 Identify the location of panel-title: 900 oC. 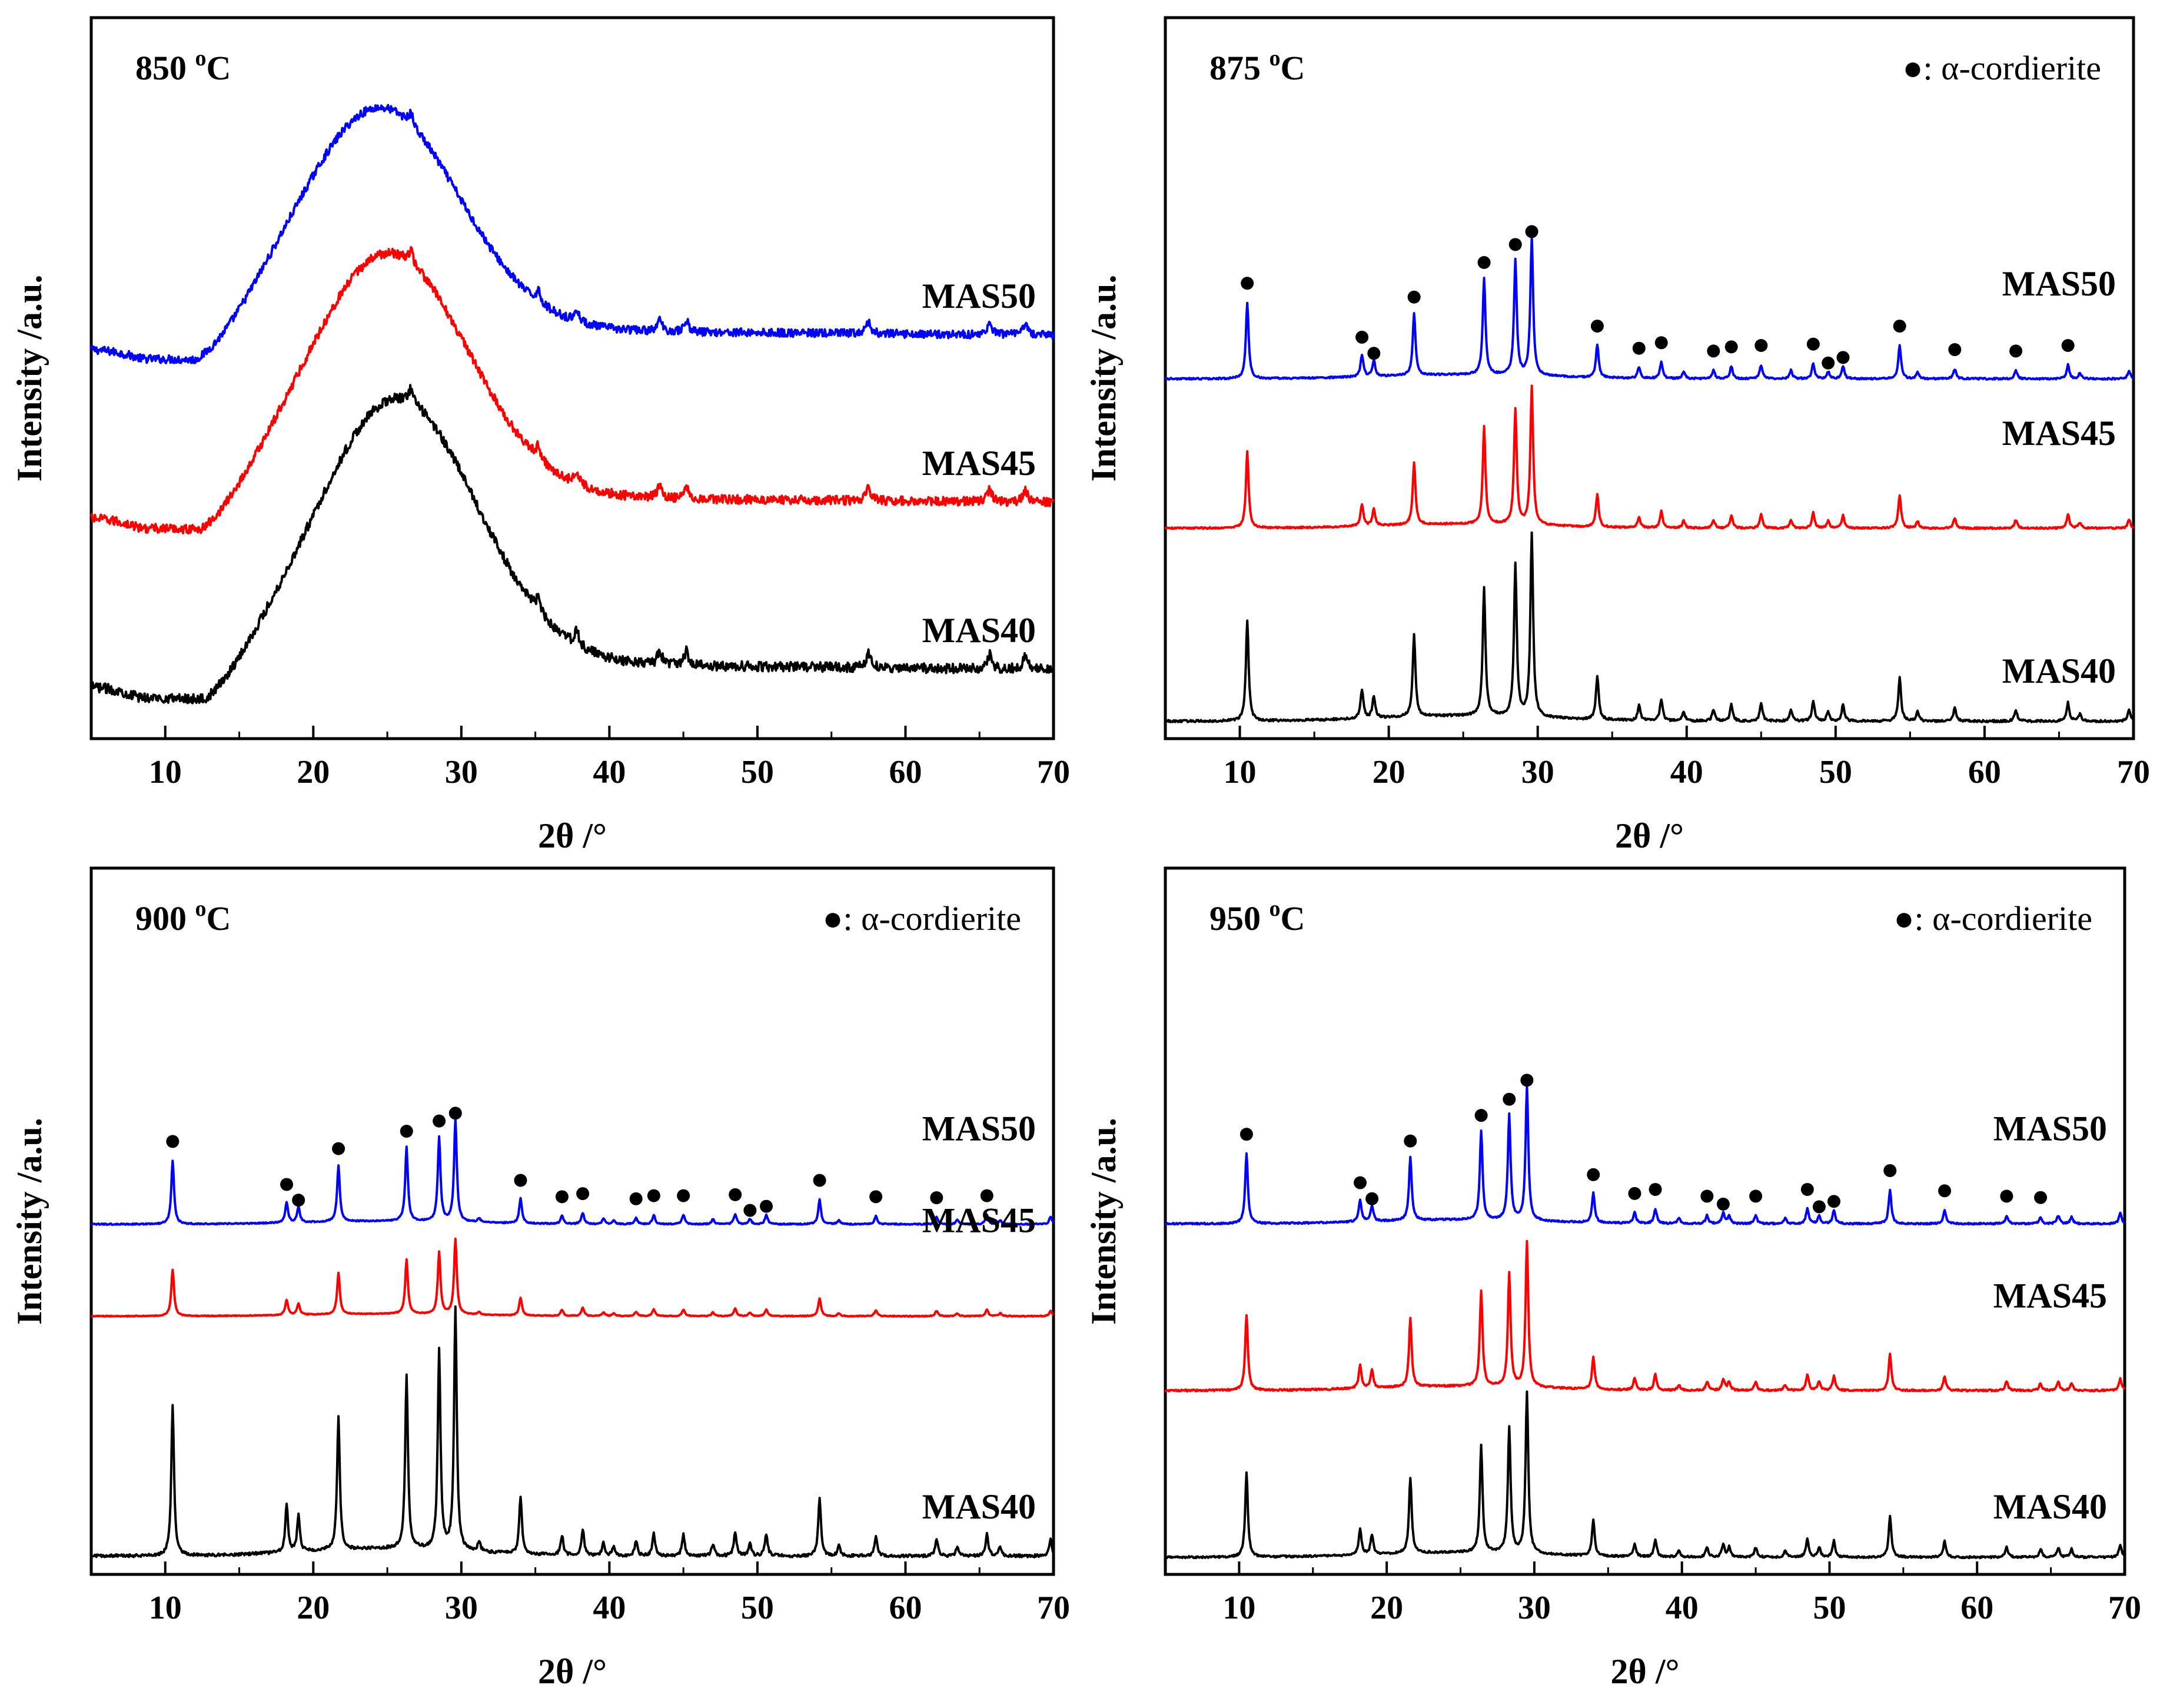
(183, 917).